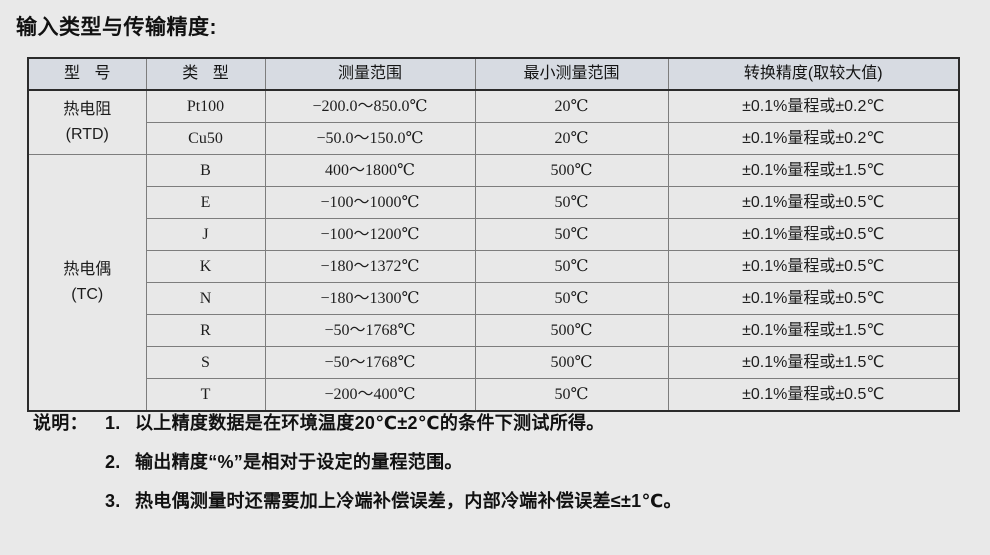 This screenshot has width=990, height=555. I want to click on cell-range: −100～1000℃, so click(370, 202).